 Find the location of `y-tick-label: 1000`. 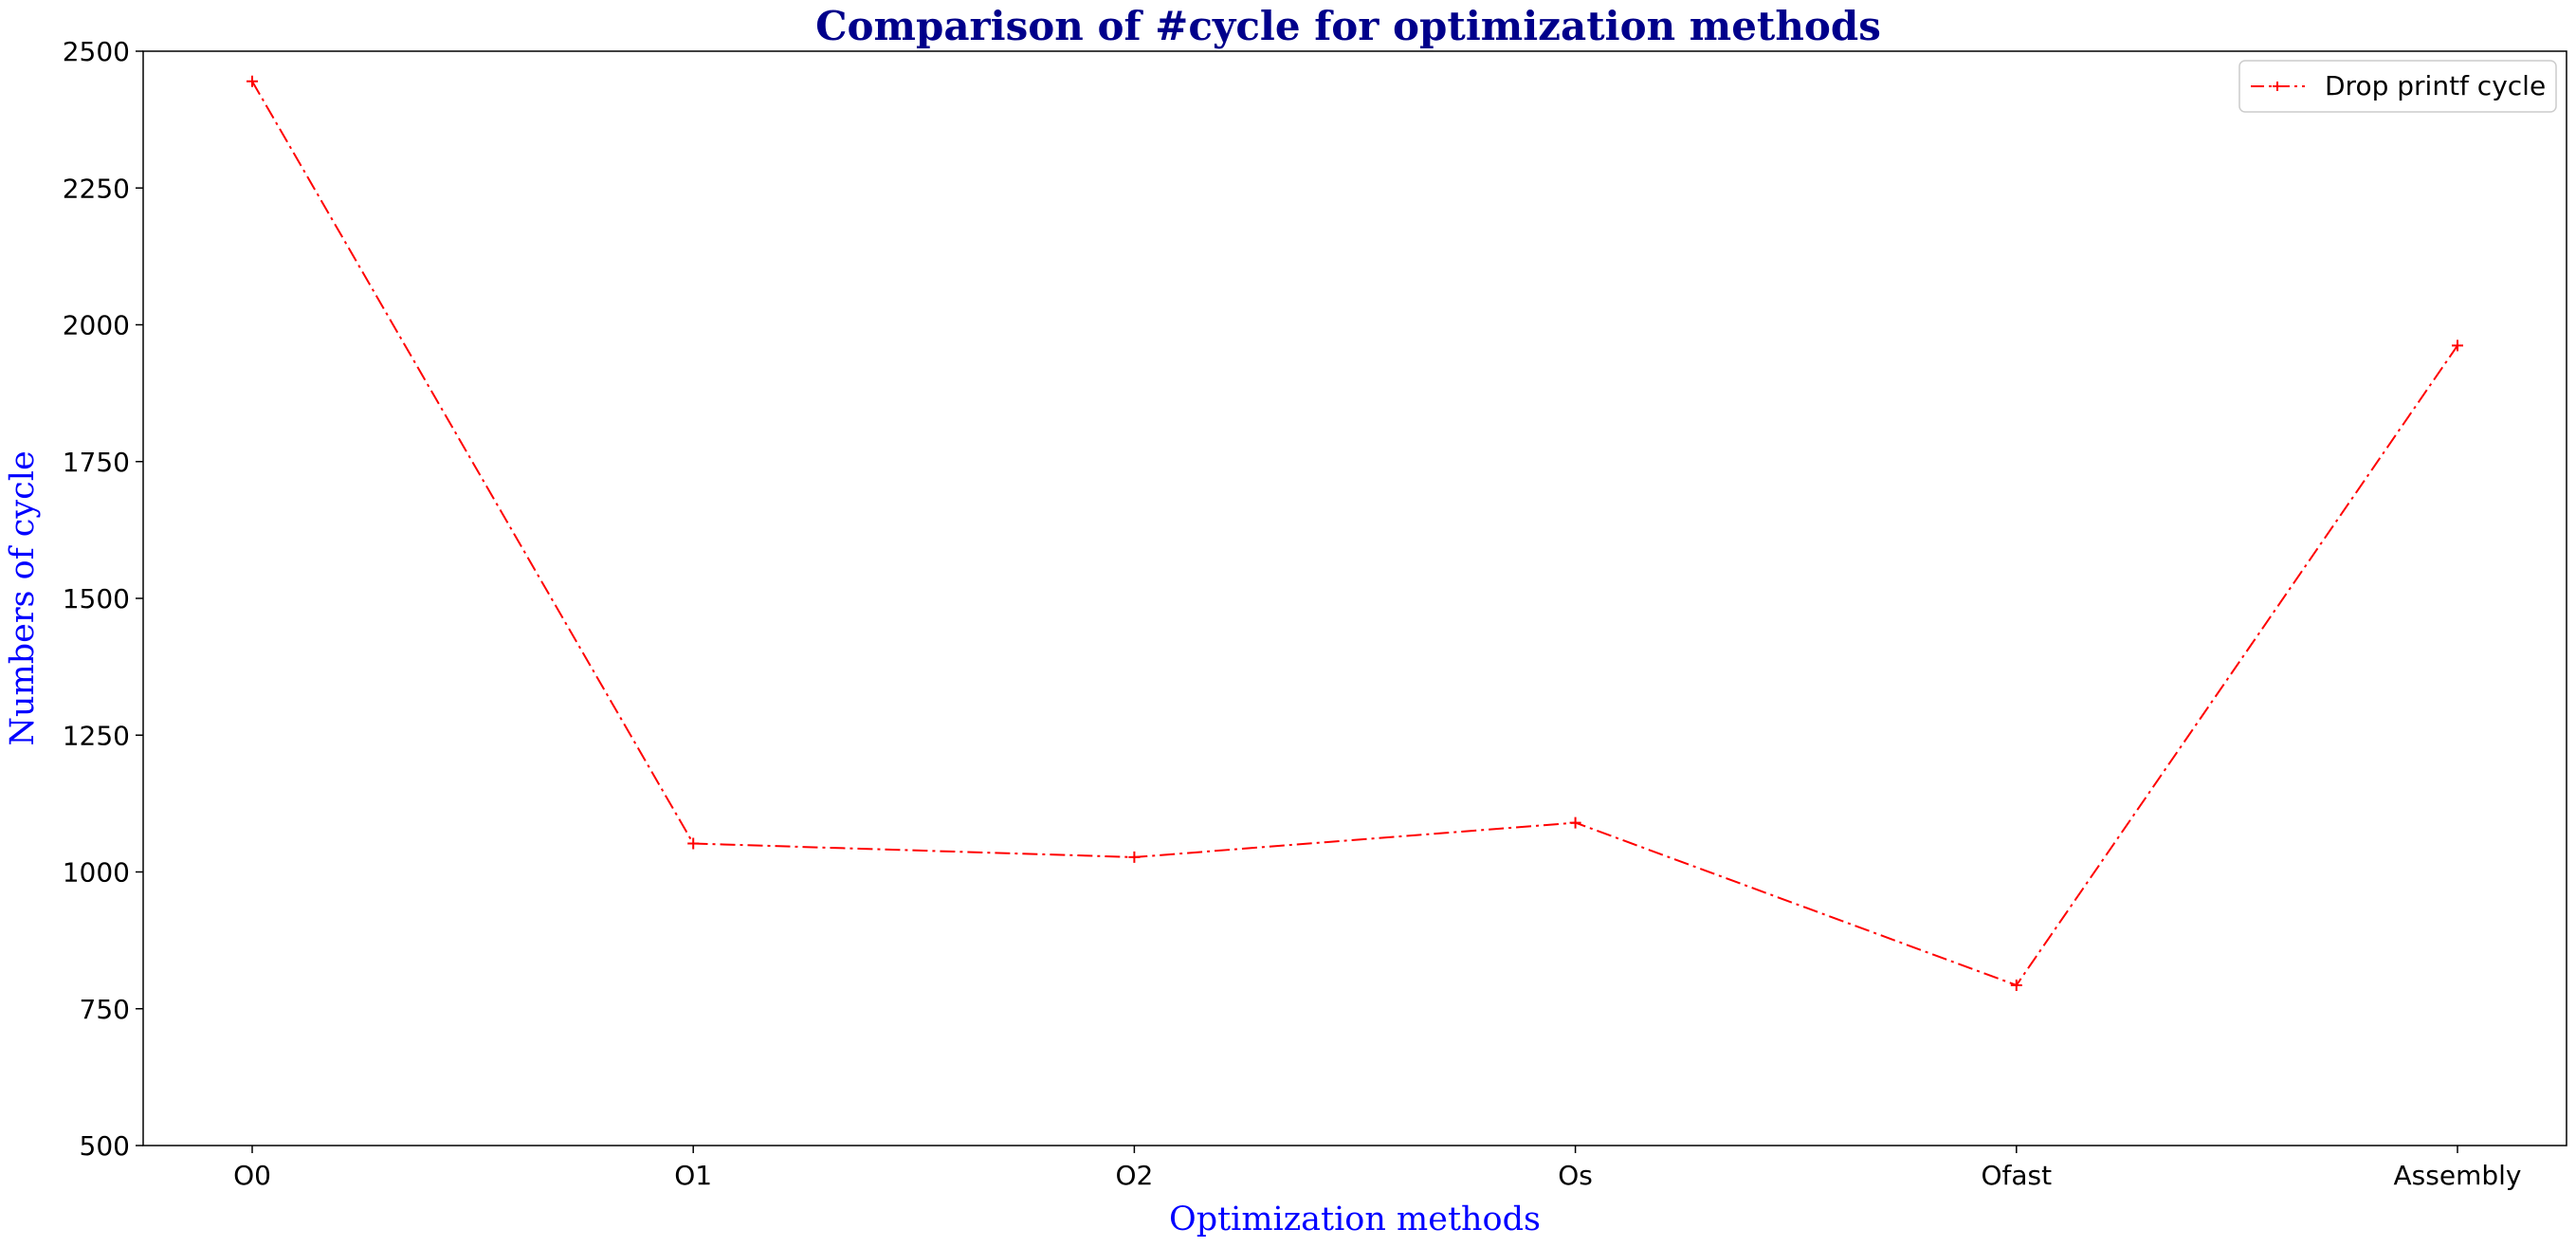

y-tick-label: 1000 is located at coordinates (96, 873).